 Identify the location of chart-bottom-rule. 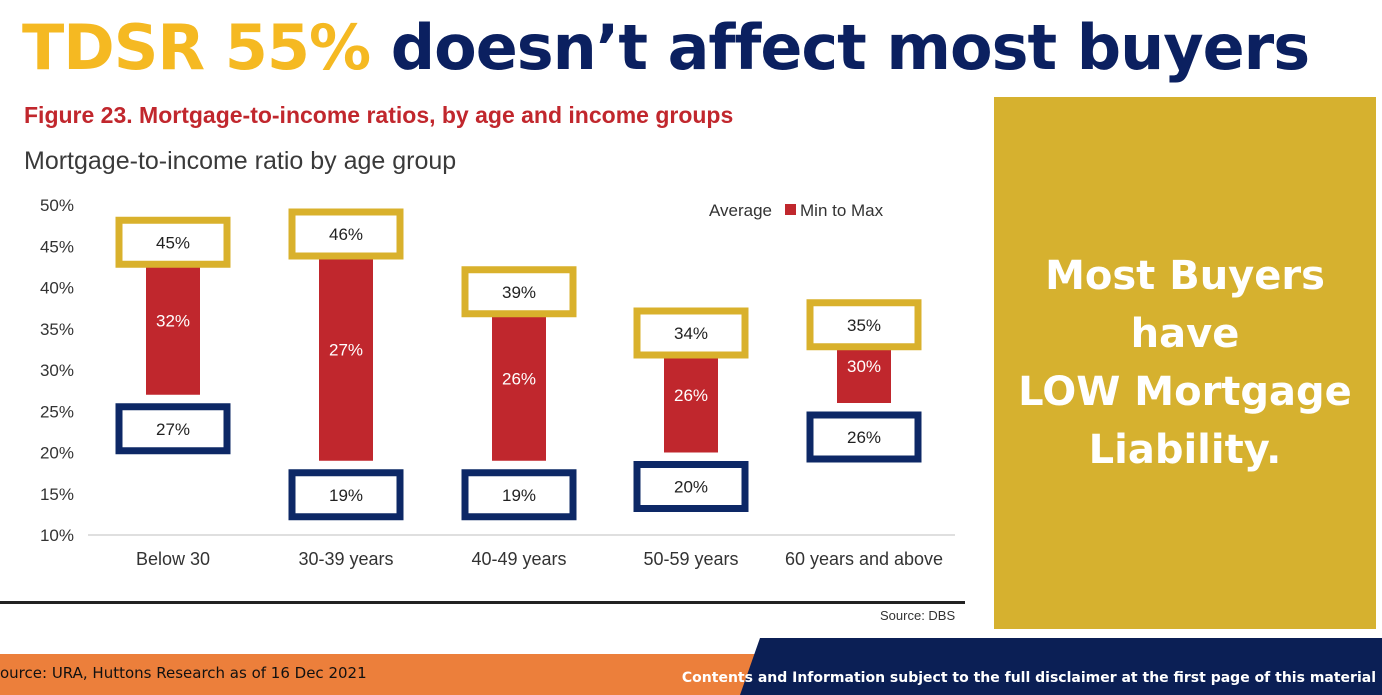
(482, 602).